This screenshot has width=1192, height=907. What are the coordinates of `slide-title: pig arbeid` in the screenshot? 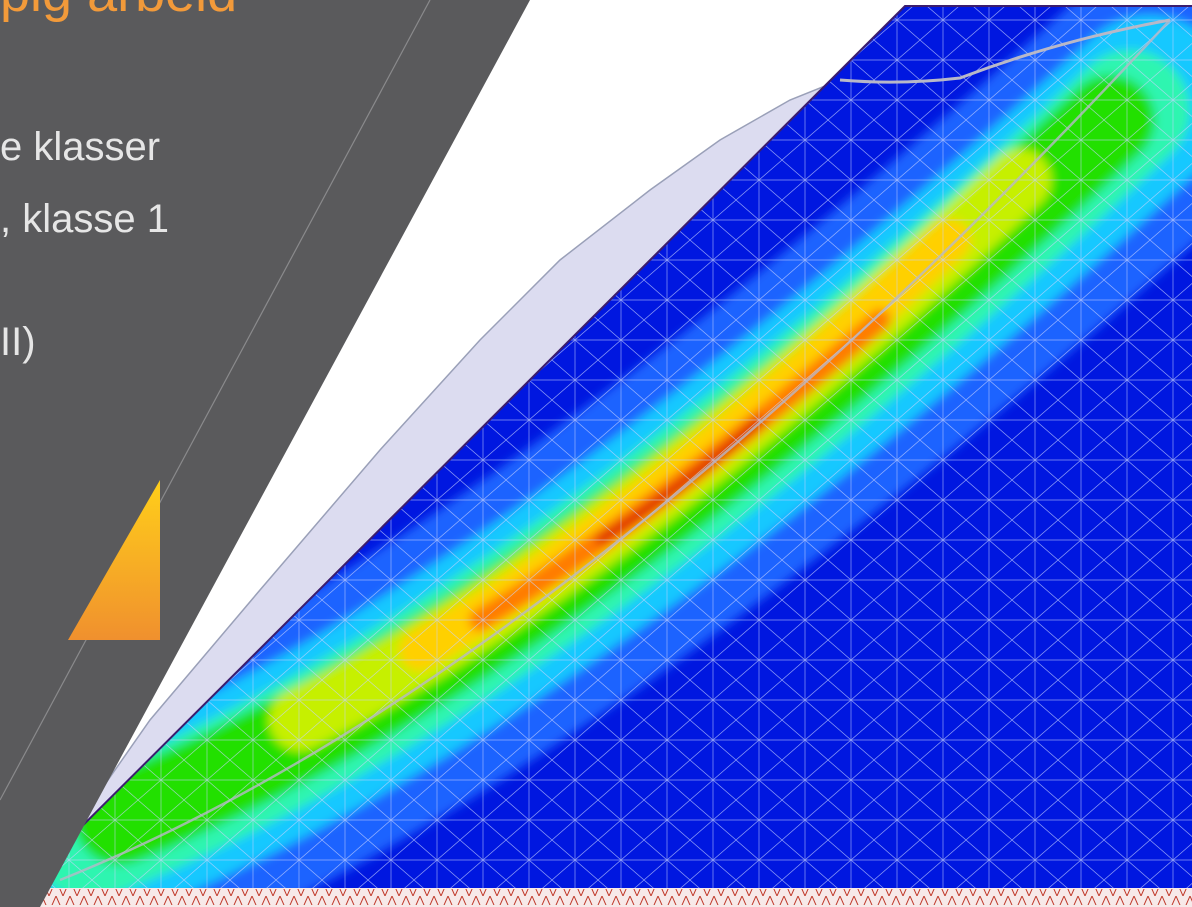 It's located at (118, 12).